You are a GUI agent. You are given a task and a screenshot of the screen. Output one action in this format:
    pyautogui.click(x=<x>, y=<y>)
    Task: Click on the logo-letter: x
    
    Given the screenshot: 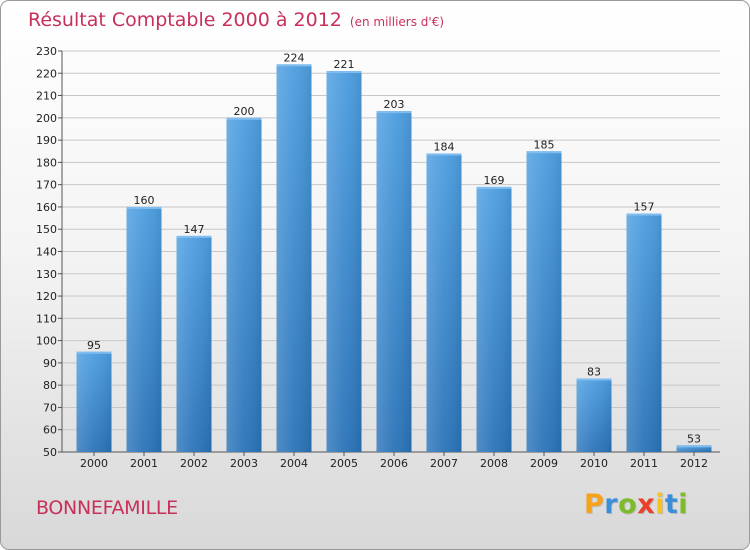 What is the action you would take?
    pyautogui.click(x=646, y=504)
    